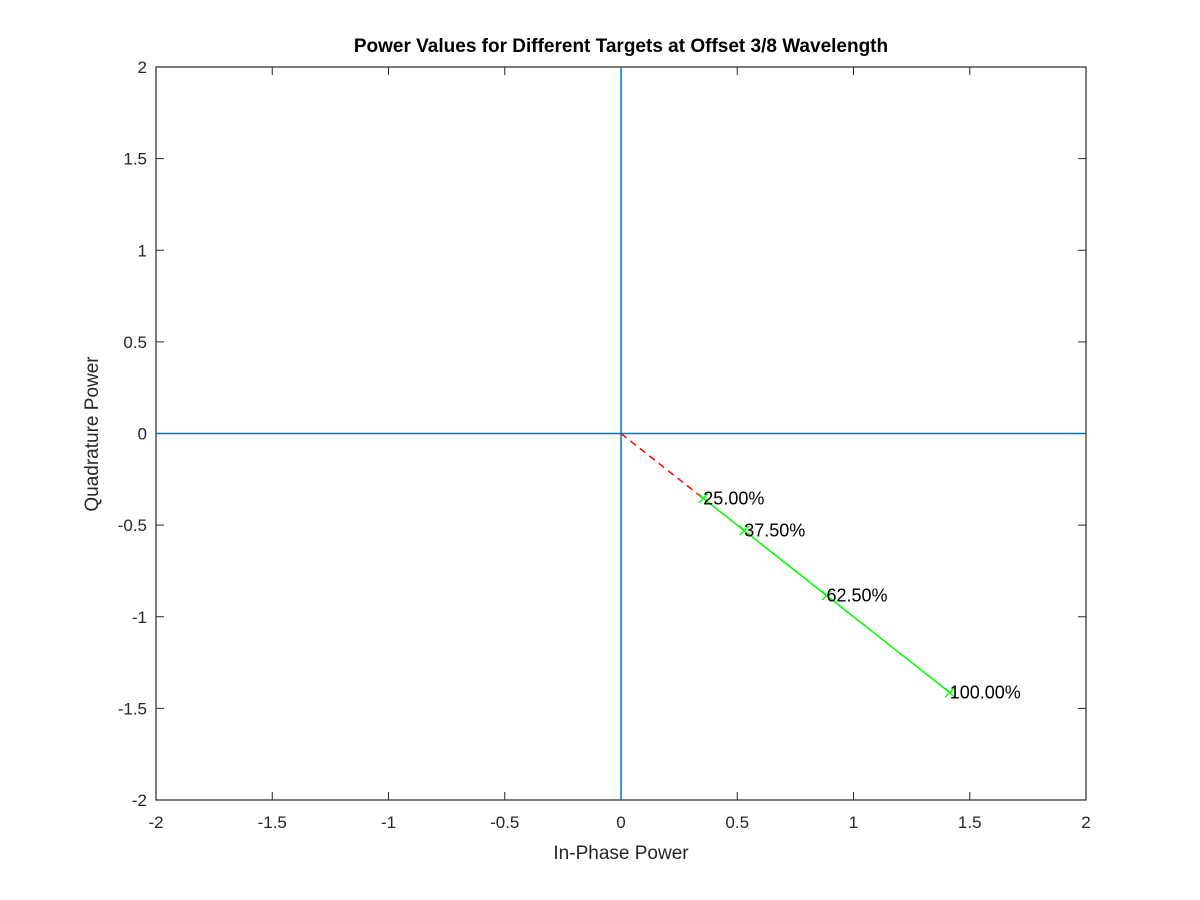 Image resolution: width=1200 pixels, height=900 pixels. I want to click on y-tick-label: 2, so click(142, 67).